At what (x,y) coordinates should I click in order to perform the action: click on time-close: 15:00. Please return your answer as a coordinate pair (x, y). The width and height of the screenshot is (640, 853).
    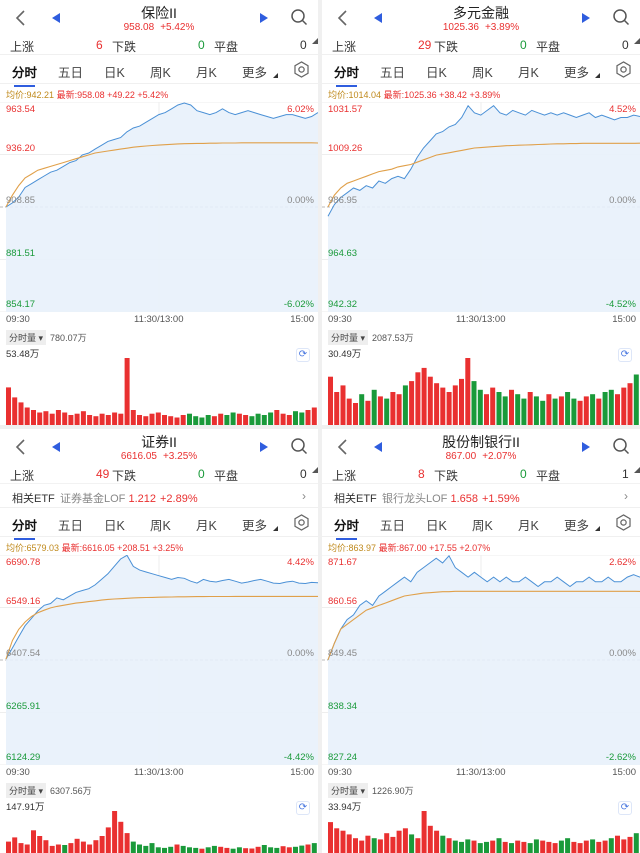
    Looking at the image, I should click on (624, 319).